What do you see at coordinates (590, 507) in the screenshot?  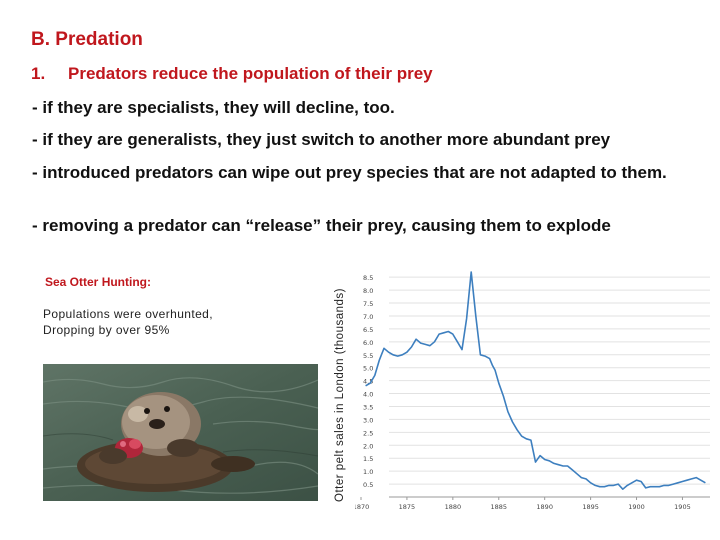 I see `x-tick-label: 1895` at bounding box center [590, 507].